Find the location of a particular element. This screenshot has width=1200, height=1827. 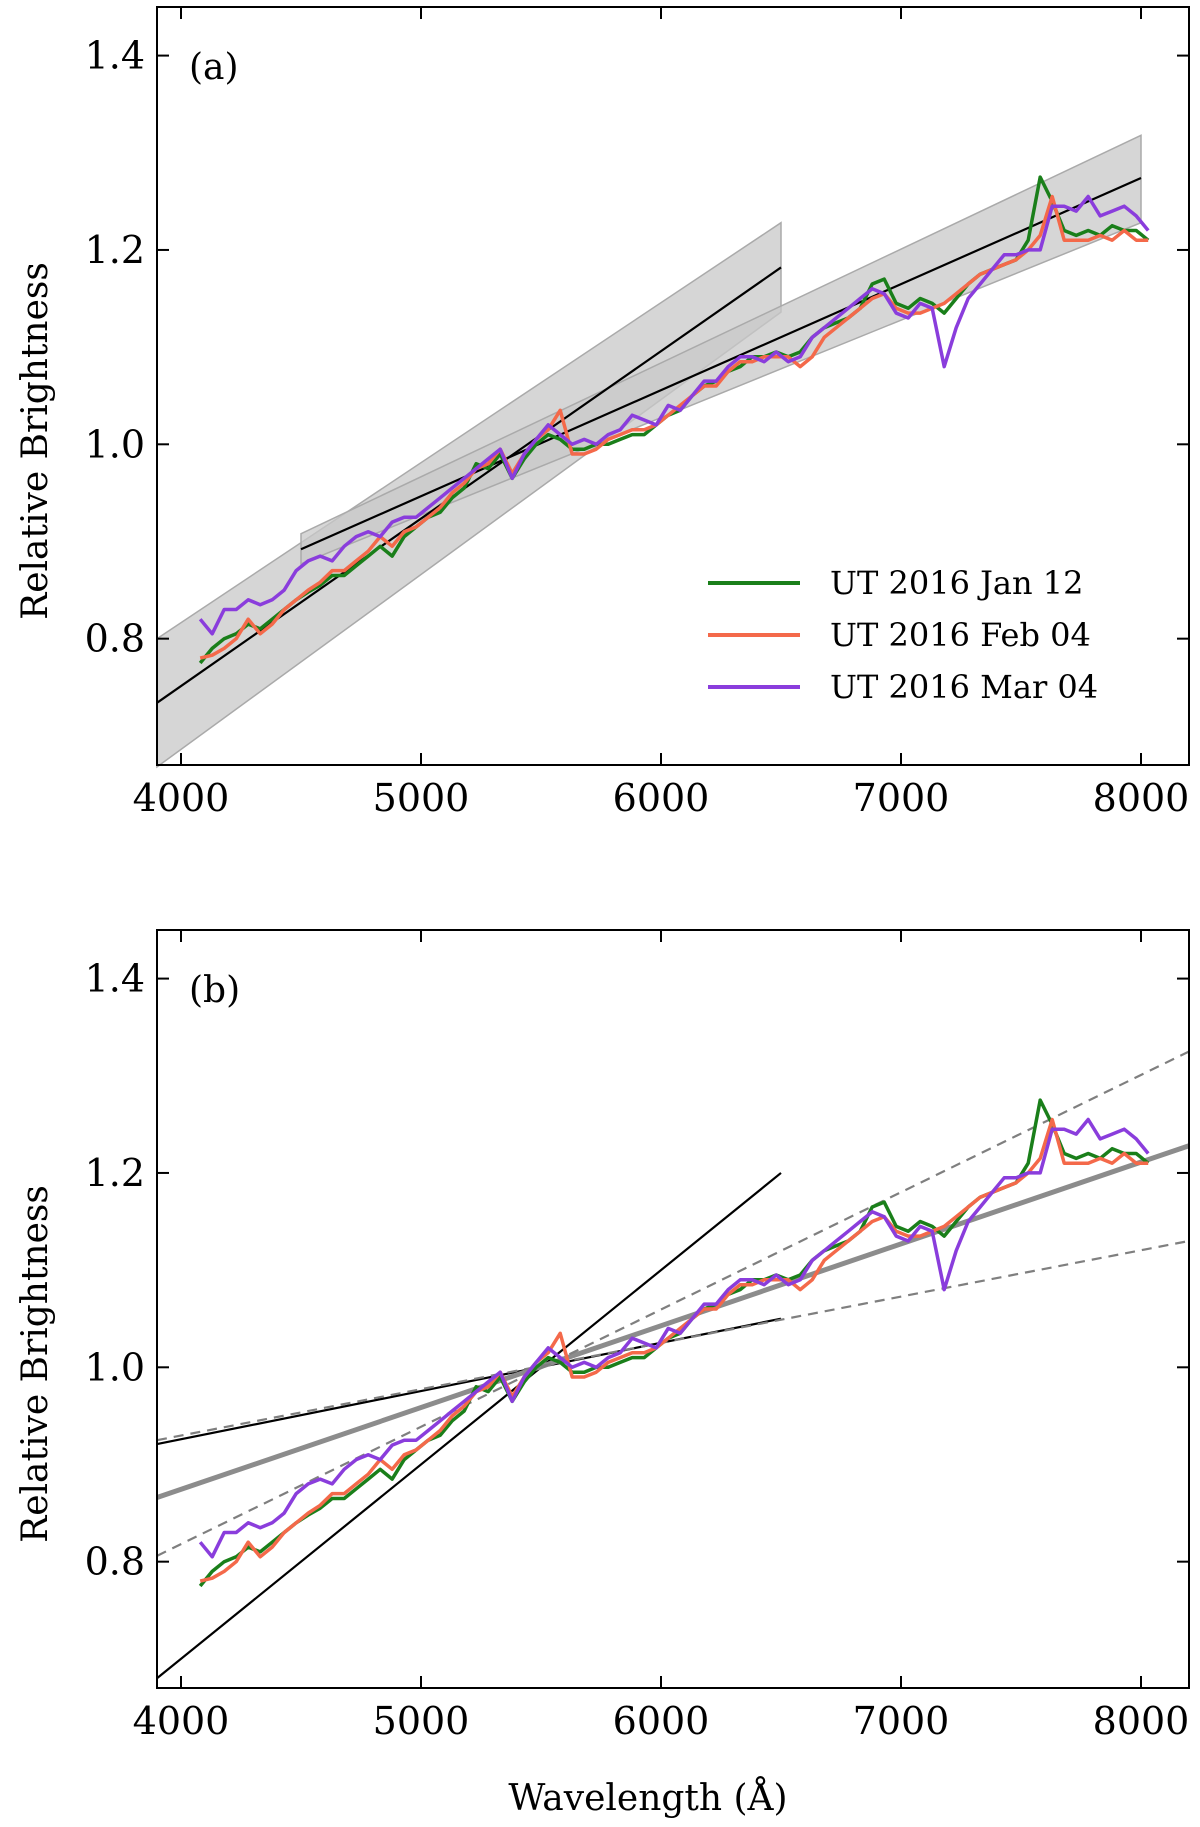

panel-b-label: (b) is located at coordinates (214, 990).